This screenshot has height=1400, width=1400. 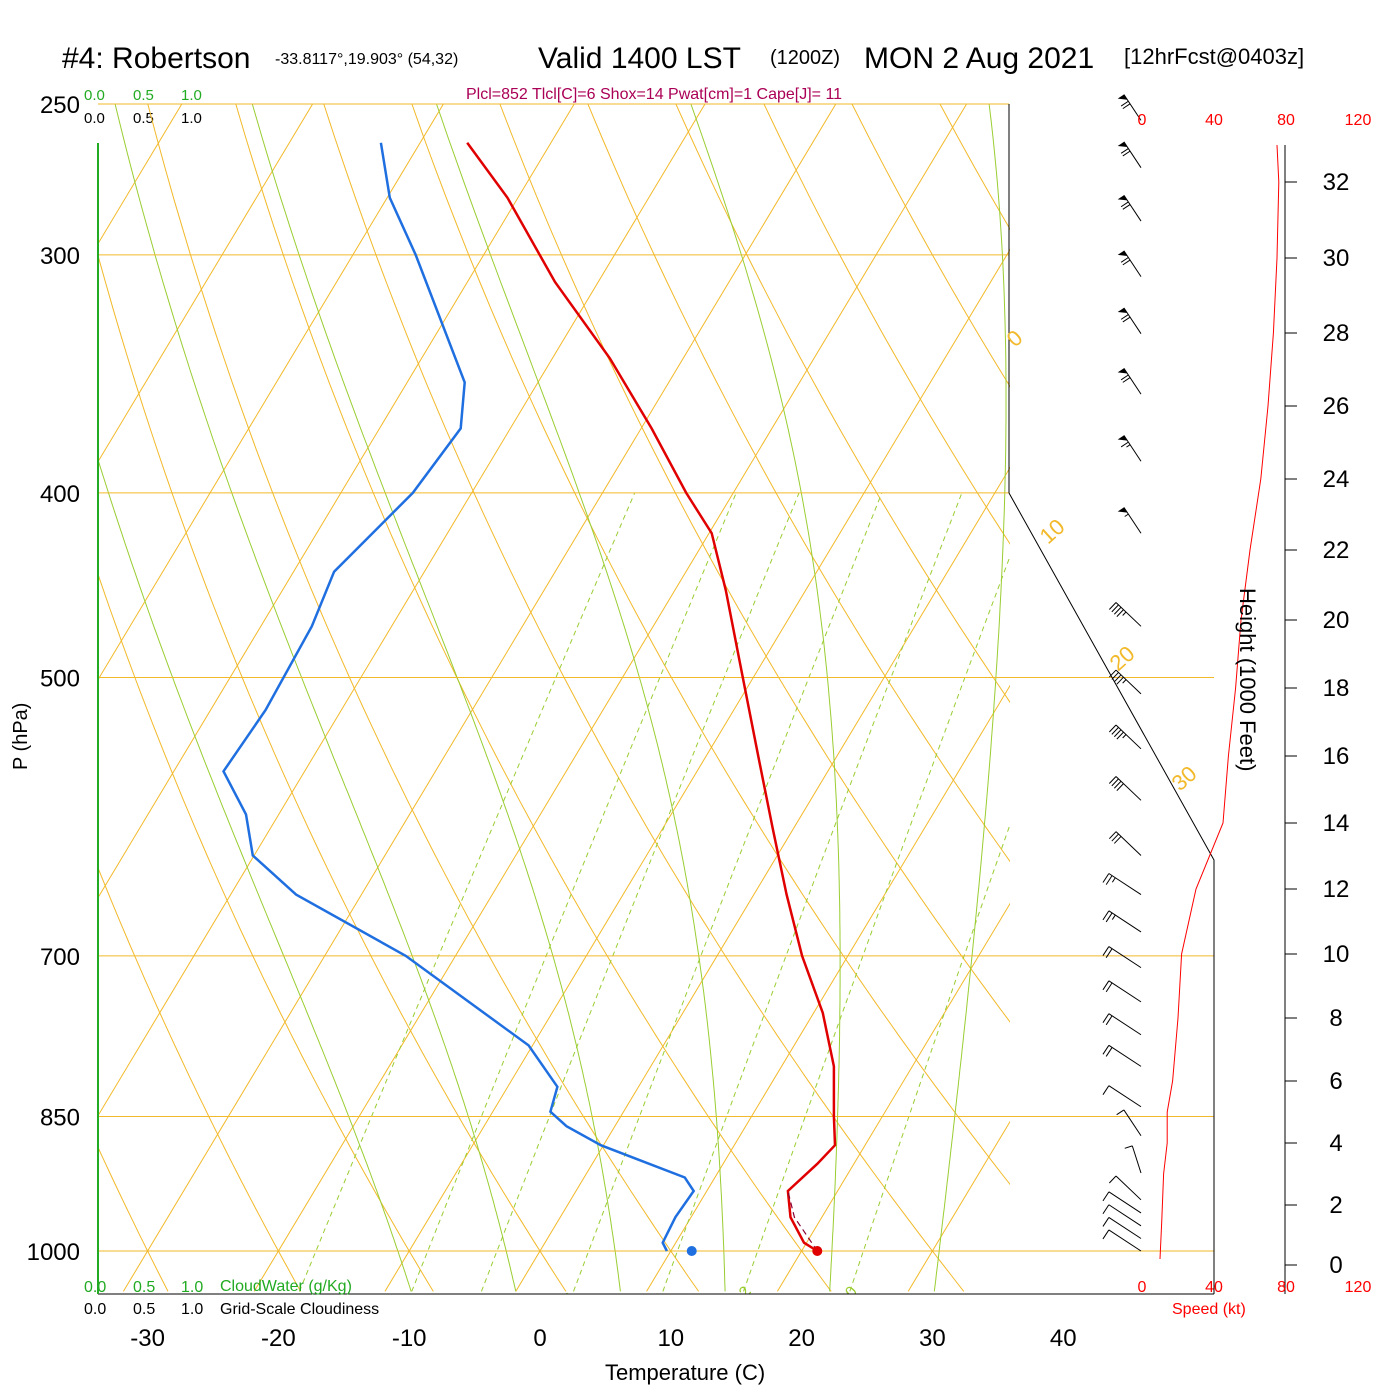 What do you see at coordinates (805, 58) in the screenshot?
I see `zulu-time: (1200Z)` at bounding box center [805, 58].